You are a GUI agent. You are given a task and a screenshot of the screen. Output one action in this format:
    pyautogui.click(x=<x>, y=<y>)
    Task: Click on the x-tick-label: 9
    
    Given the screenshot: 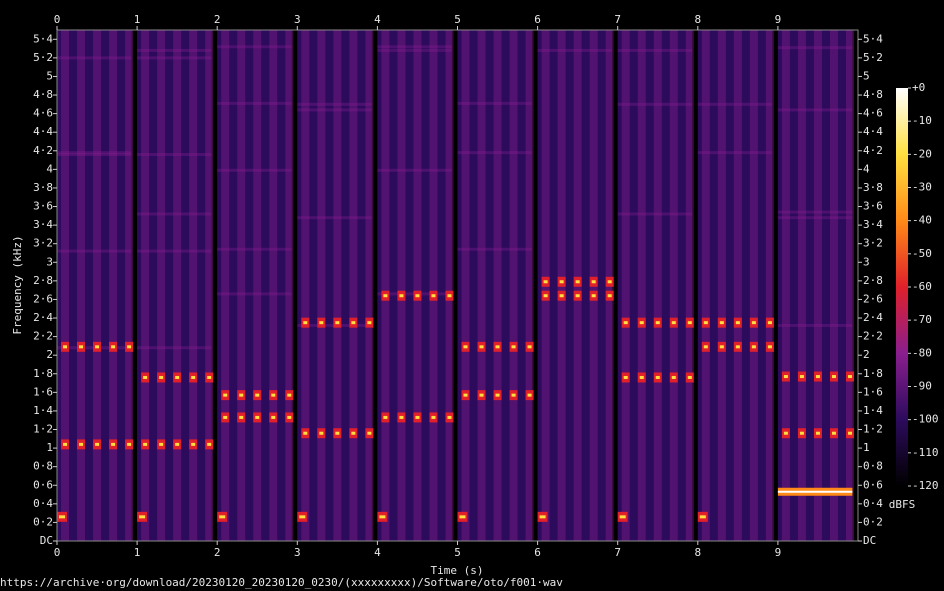 What is the action you would take?
    pyautogui.click(x=778, y=552)
    